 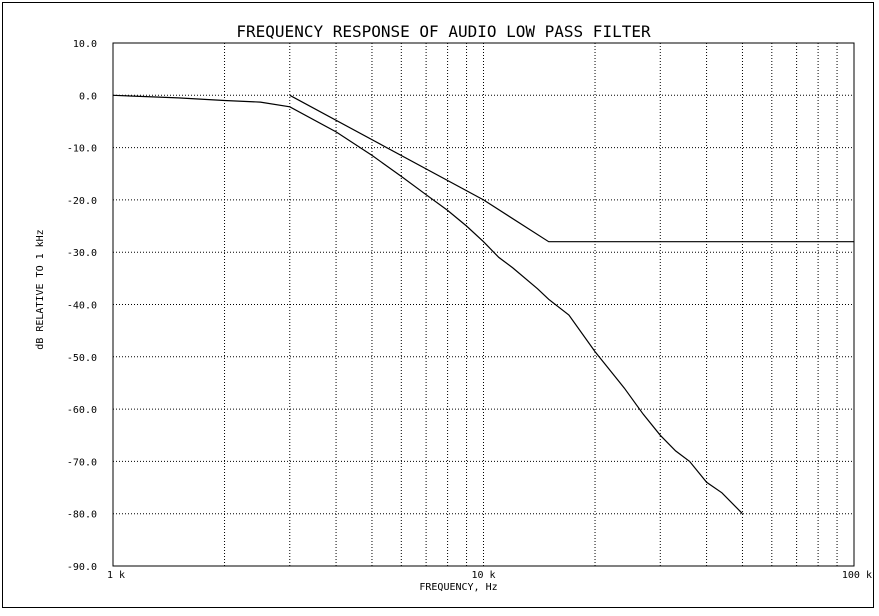 What do you see at coordinates (88, 96) in the screenshot?
I see `y-tick-label: 0.0` at bounding box center [88, 96].